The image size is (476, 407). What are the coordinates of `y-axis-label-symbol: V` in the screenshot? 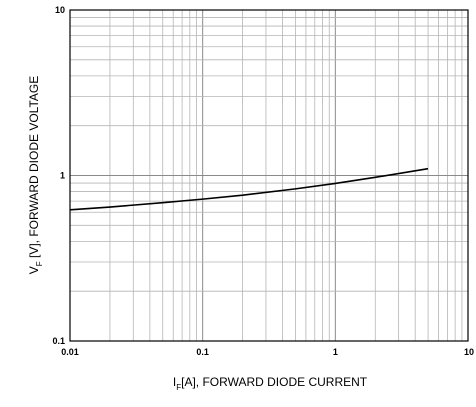 It's located at (34, 270).